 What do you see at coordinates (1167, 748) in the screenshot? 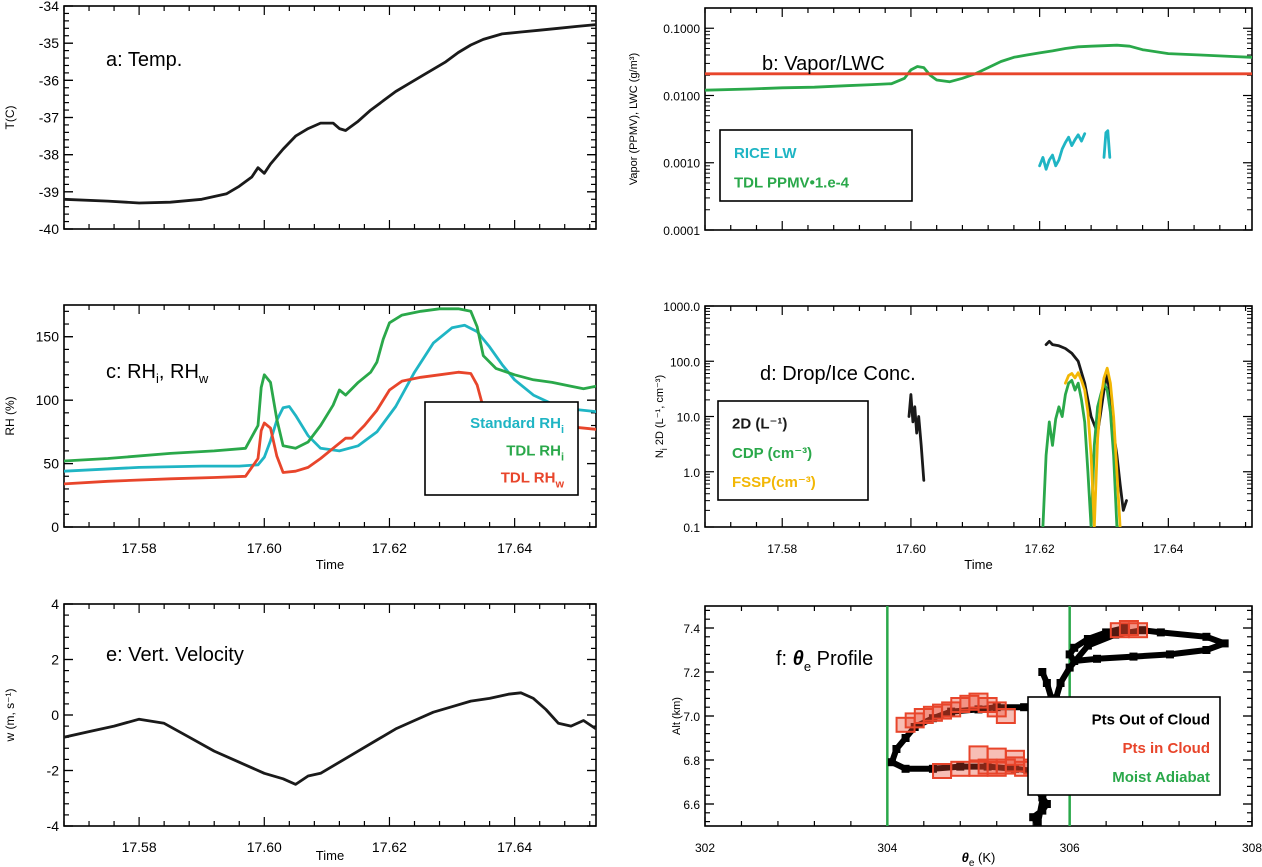
I see `legend-entry: Pts in Cloud` at bounding box center [1167, 748].